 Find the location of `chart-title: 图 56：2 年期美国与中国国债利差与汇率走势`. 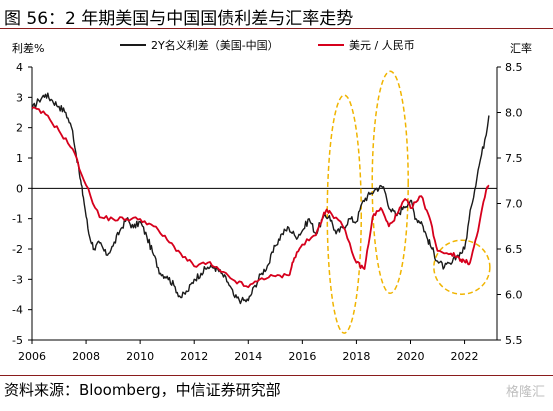

chart-title: 图 56：2 年期美国与中国国债利差与汇率走势 is located at coordinates (179, 19).